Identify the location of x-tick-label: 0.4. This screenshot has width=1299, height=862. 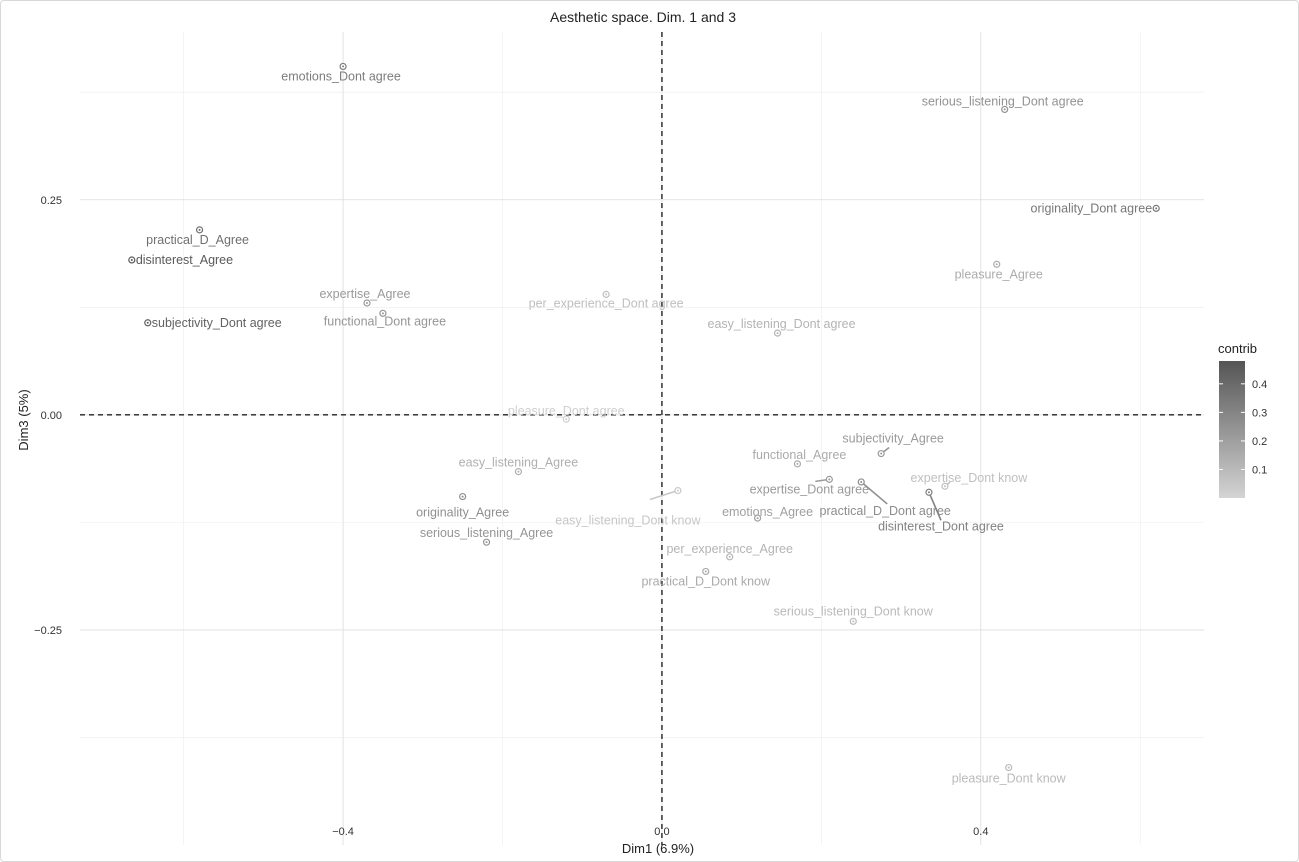
(980, 832).